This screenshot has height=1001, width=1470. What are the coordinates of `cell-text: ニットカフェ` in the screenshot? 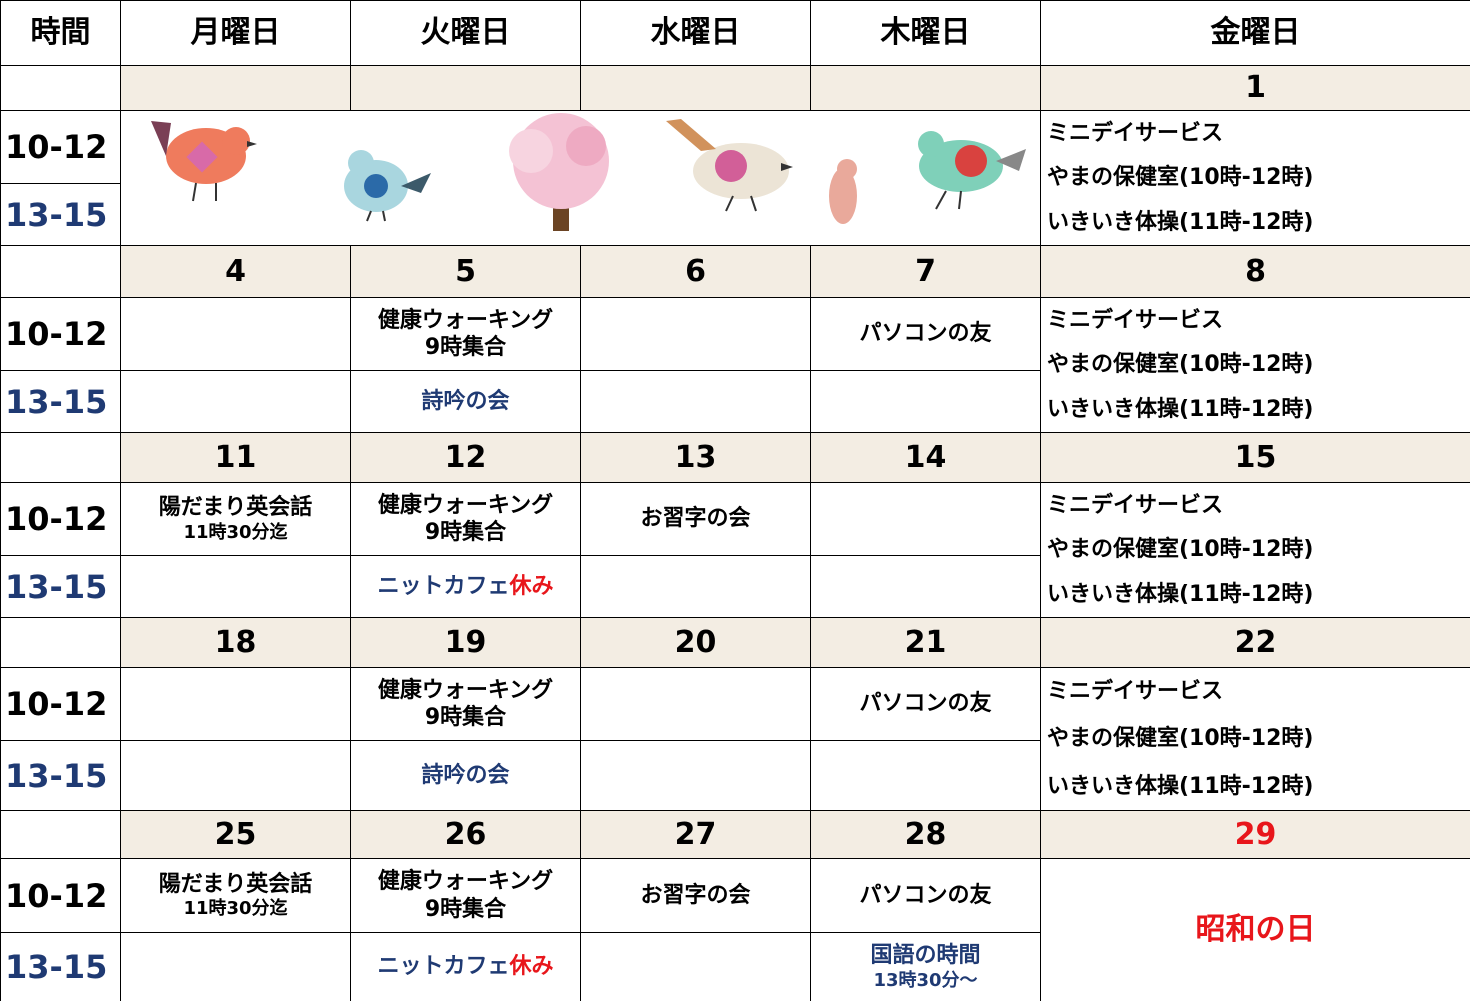 It's located at (443, 586).